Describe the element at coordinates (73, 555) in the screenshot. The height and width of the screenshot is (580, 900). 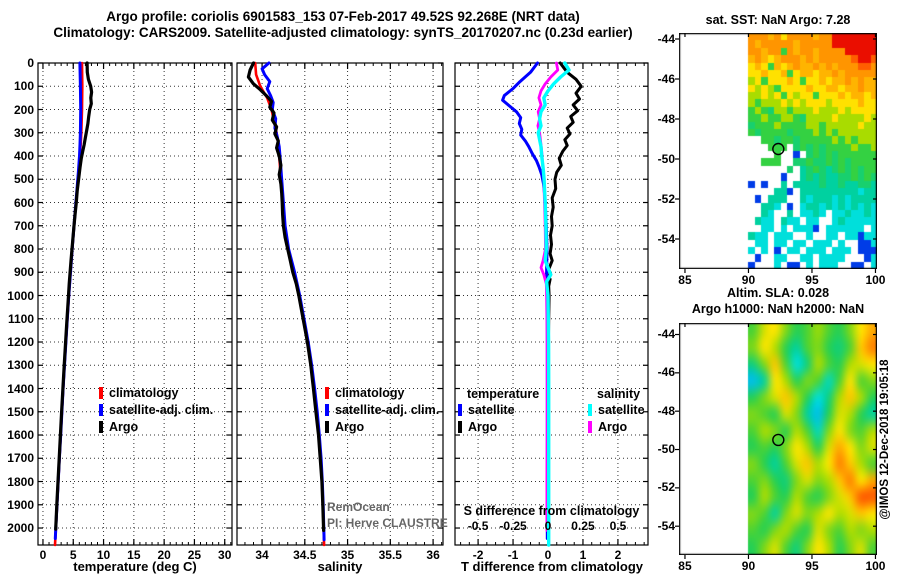
I see `x-tick-label: 5` at that location.